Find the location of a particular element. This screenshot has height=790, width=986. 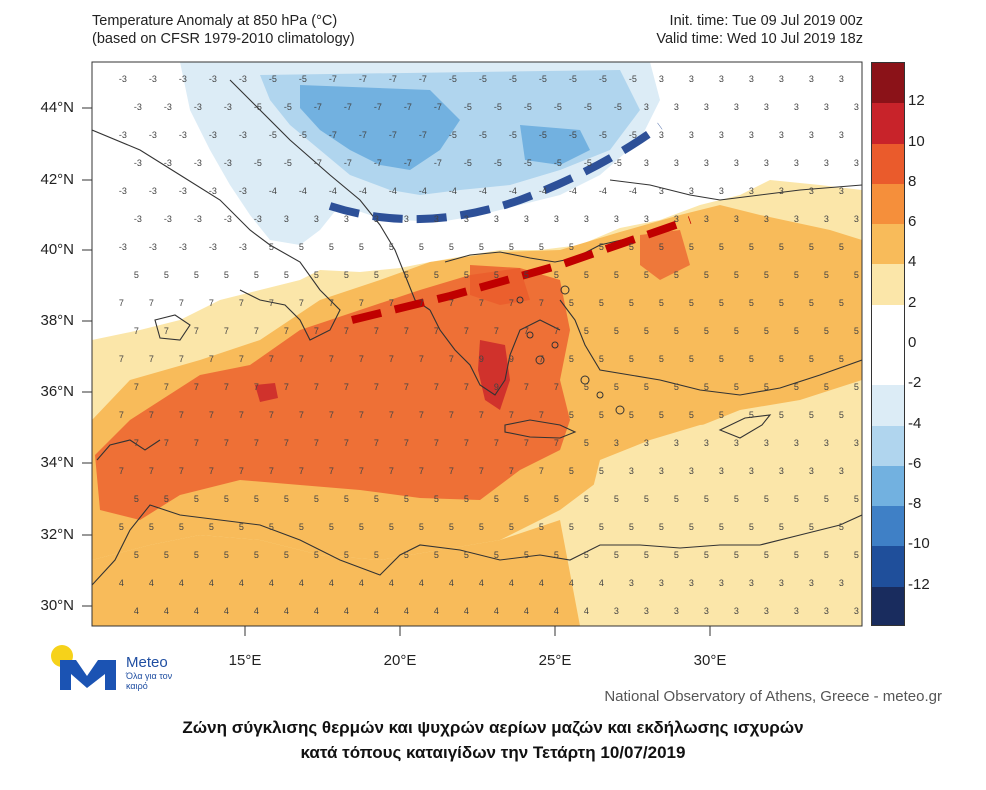

legend-label: 2 is located at coordinates (912, 302).